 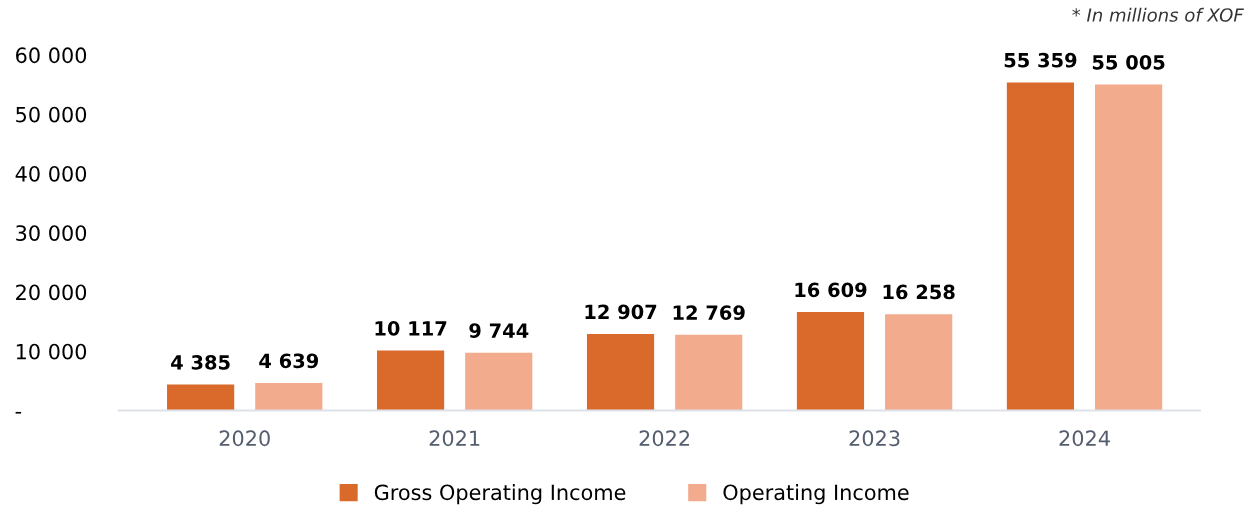 What do you see at coordinates (454, 438) in the screenshot?
I see `x-tick-label: 2021` at bounding box center [454, 438].